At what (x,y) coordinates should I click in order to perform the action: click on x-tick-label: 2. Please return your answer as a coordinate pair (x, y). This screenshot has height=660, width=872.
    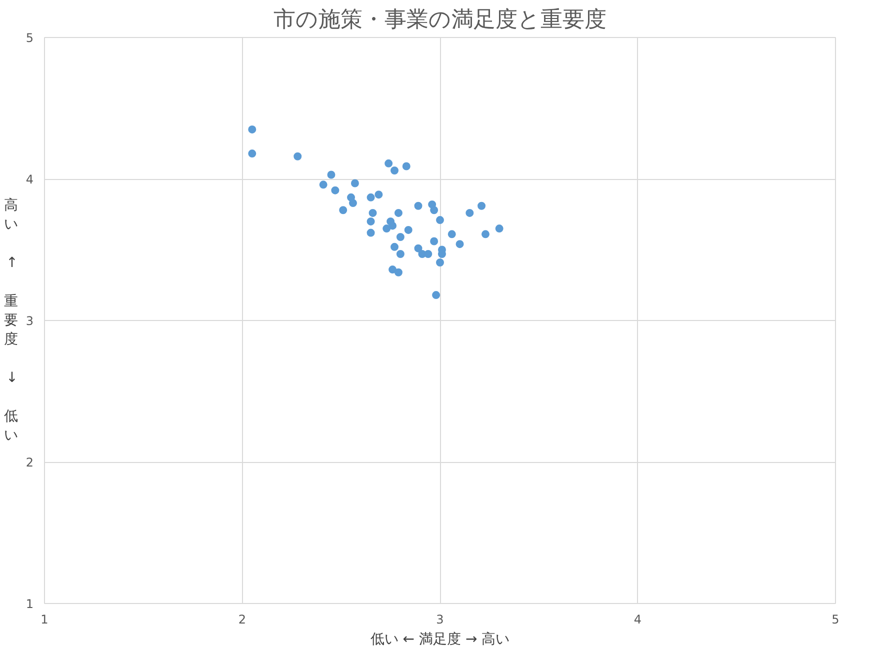
    Looking at the image, I should click on (242, 619).